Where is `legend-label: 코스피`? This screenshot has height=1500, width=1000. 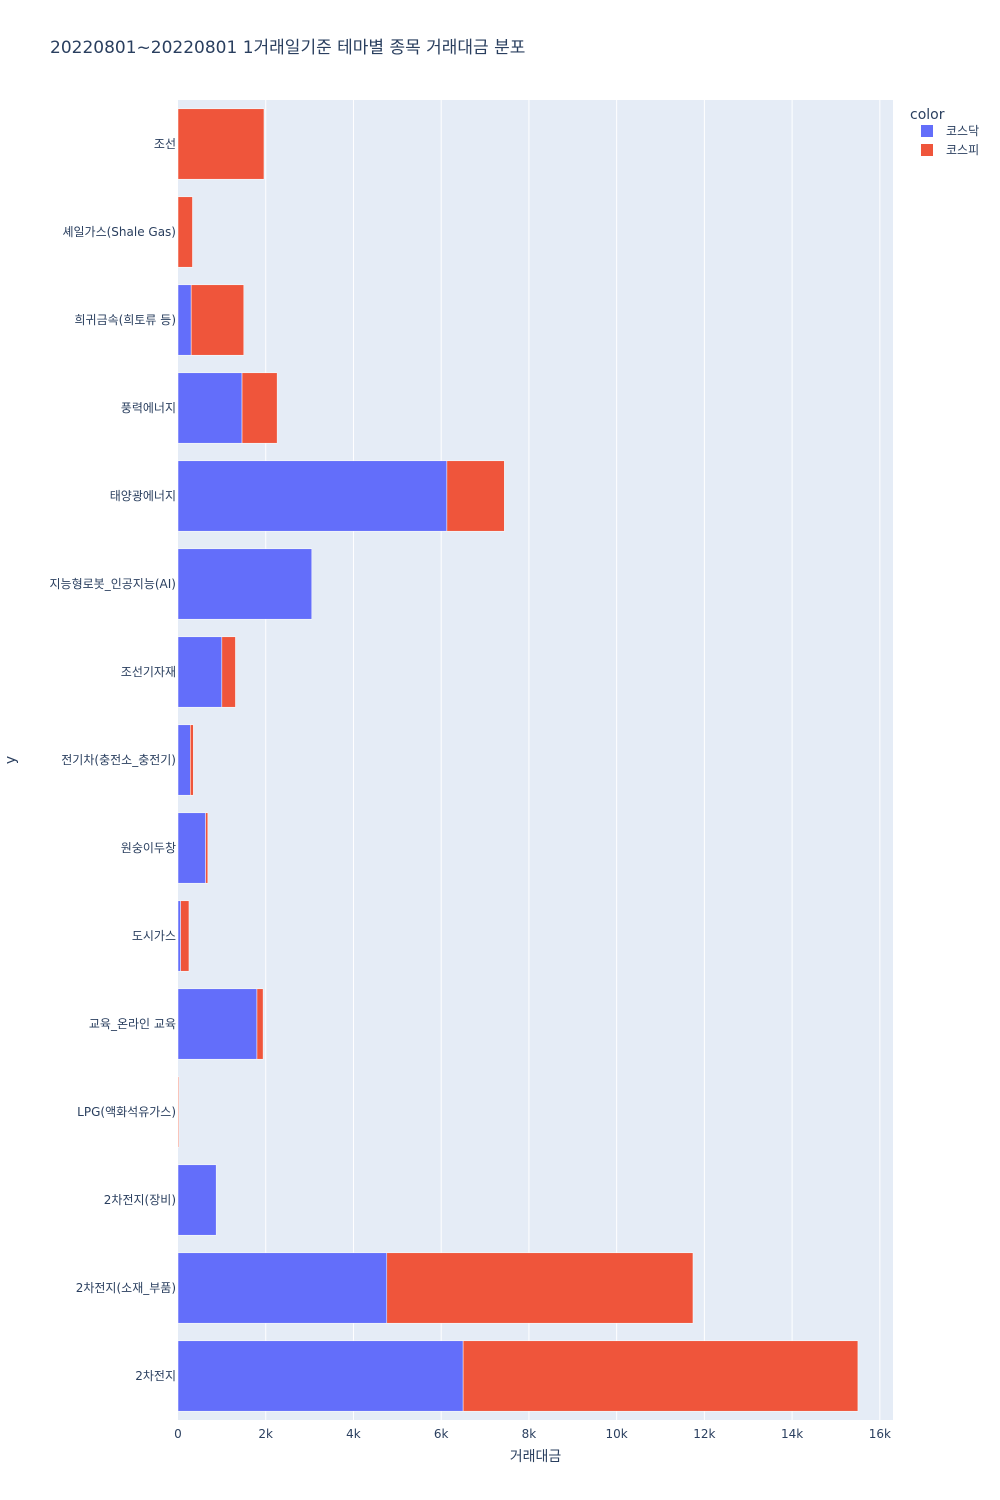
legend-label: 코스피 is located at coordinates (962, 150).